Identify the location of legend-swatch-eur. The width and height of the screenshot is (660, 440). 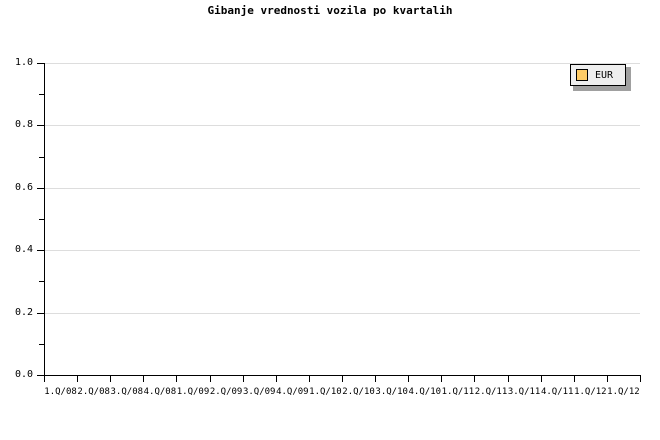
(582, 75).